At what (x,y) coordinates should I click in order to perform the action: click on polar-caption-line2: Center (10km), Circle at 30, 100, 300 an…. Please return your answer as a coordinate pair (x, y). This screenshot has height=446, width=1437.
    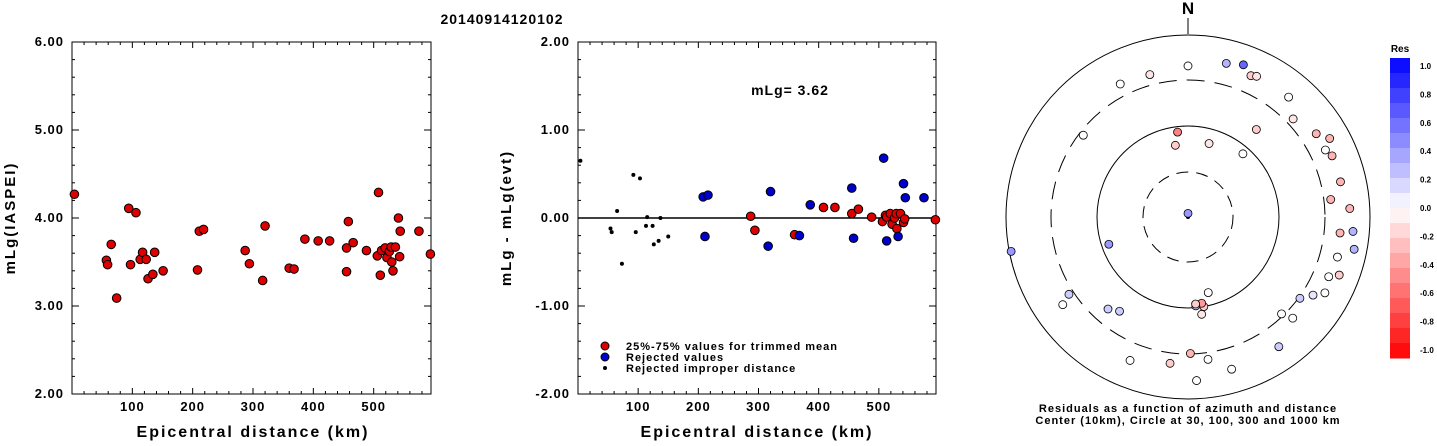
    Looking at the image, I should click on (1187, 421).